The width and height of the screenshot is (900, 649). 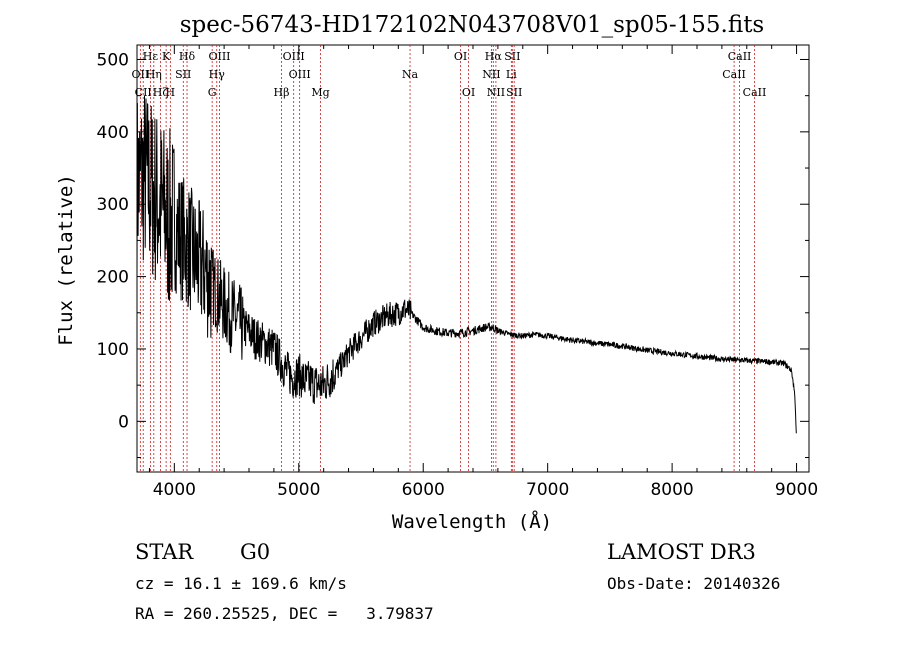 I want to click on emission-line-label: Hβ, so click(x=282, y=92).